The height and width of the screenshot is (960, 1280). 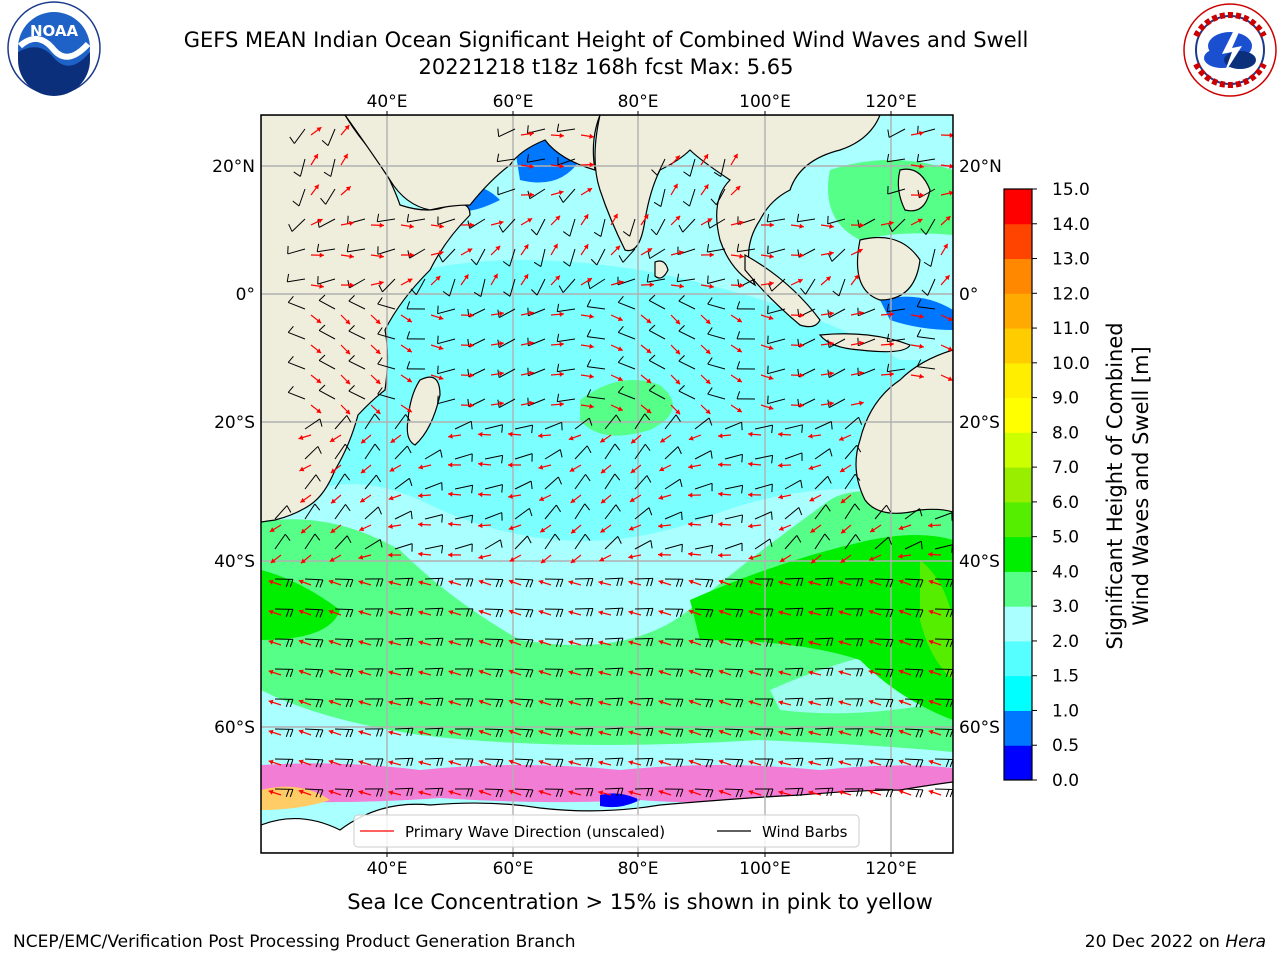 I want to click on lat-tick-label-left: 60°S, so click(x=234, y=728).